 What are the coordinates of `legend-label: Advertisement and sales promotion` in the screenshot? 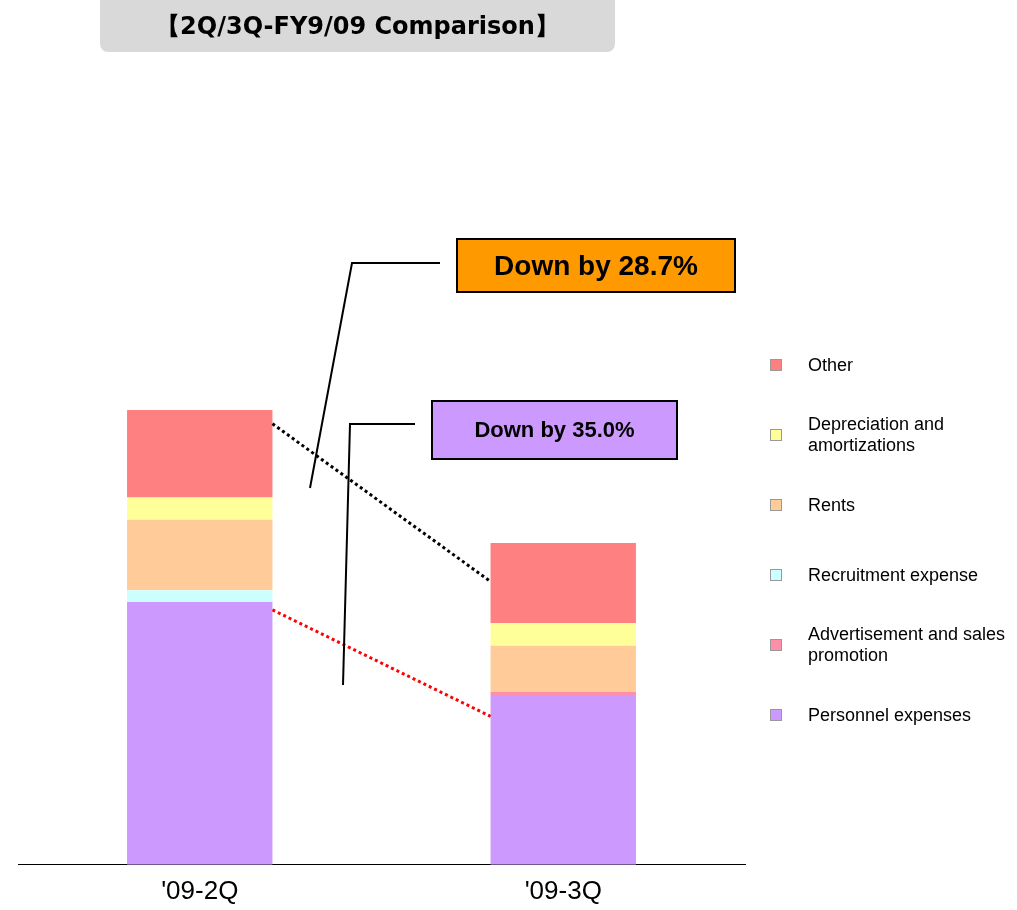 It's located at (907, 645).